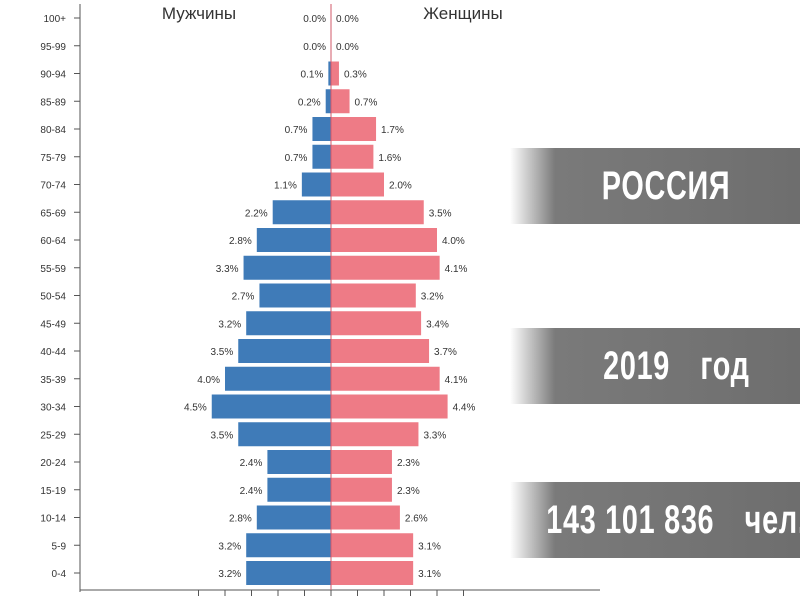 The image size is (800, 600). Describe the element at coordinates (434, 435) in the screenshot. I see `female-value-label: 3.3%` at that location.